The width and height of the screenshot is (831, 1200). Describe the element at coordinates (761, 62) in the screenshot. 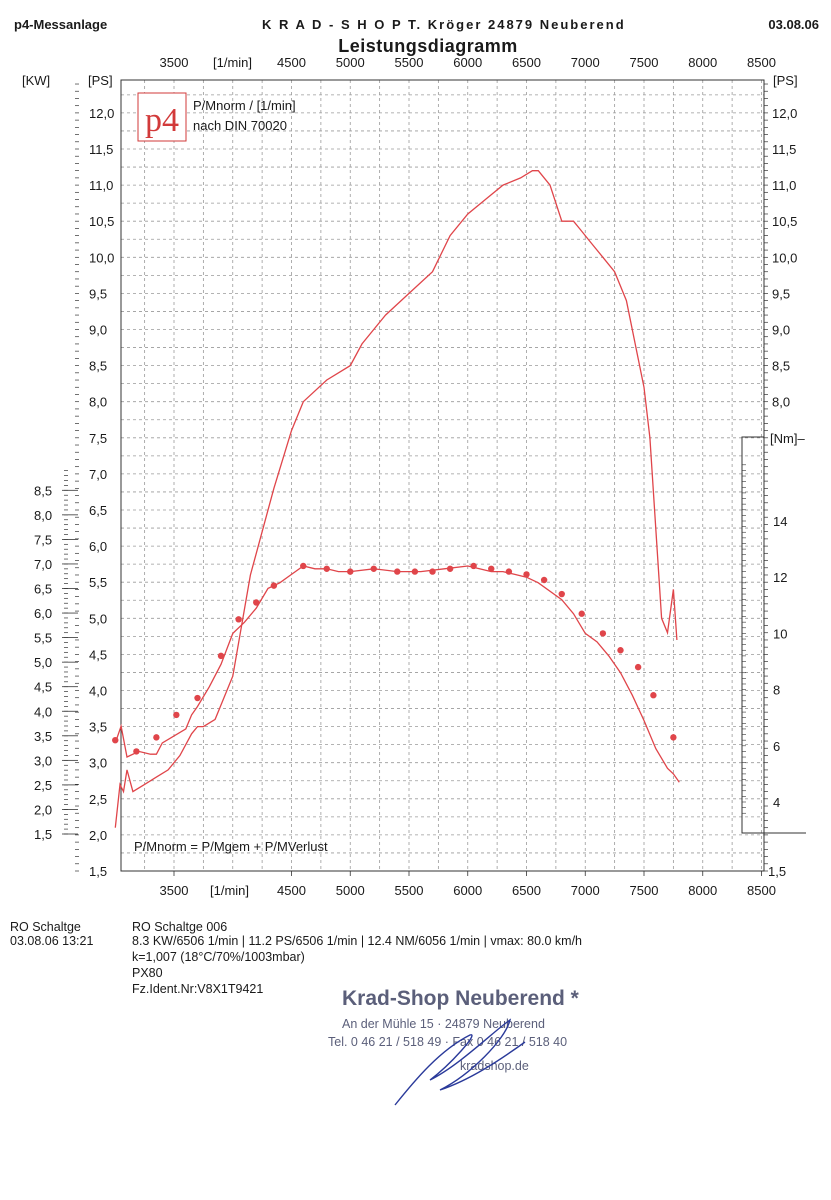

I see `rpm-tick-top: 8500` at that location.